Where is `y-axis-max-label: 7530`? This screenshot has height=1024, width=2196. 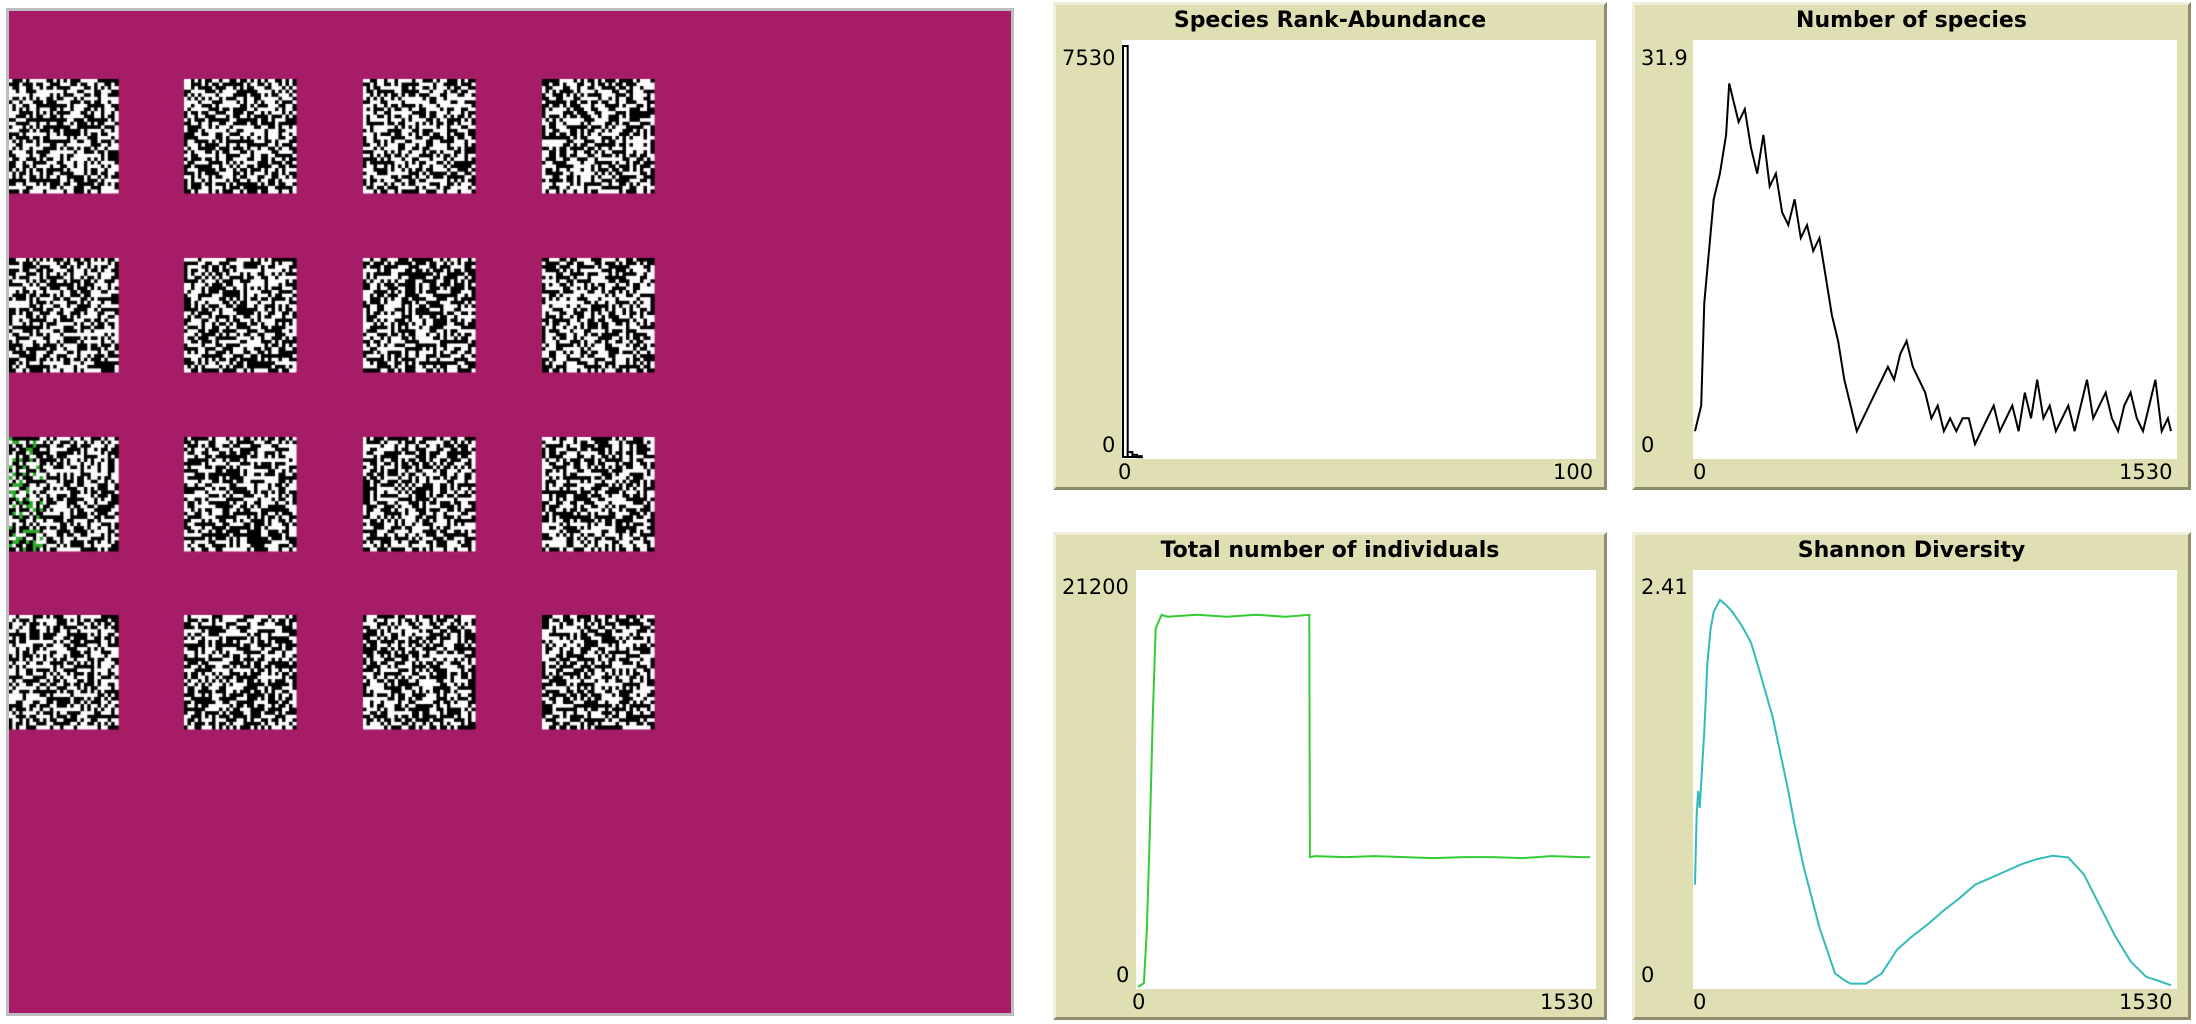
y-axis-max-label: 7530 is located at coordinates (1089, 58).